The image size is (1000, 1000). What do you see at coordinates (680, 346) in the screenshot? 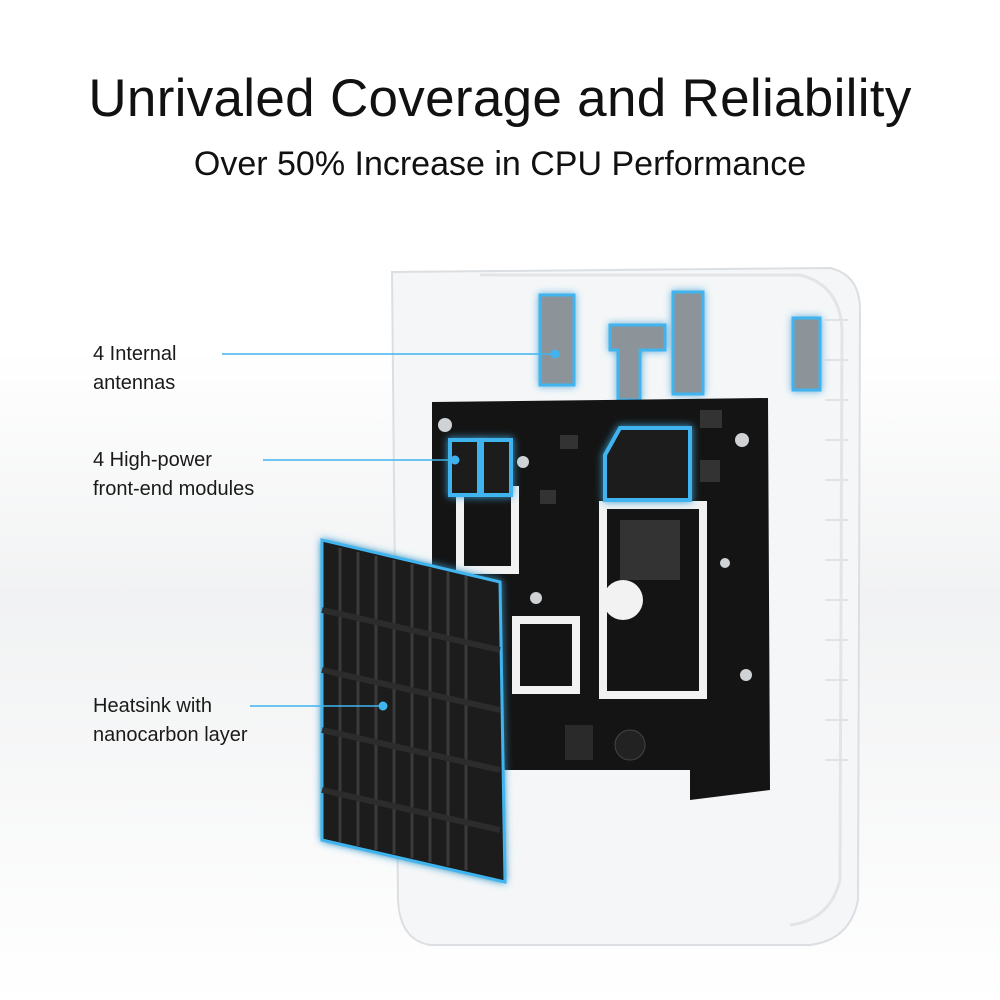
I see `antennas` at bounding box center [680, 346].